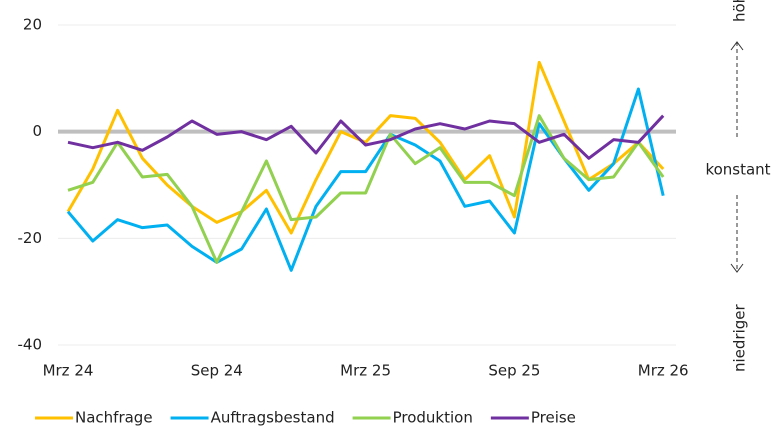 The width and height of the screenshot is (779, 433). What do you see at coordinates (663, 371) in the screenshot?
I see `x-tick-label: Mrz 26` at bounding box center [663, 371].